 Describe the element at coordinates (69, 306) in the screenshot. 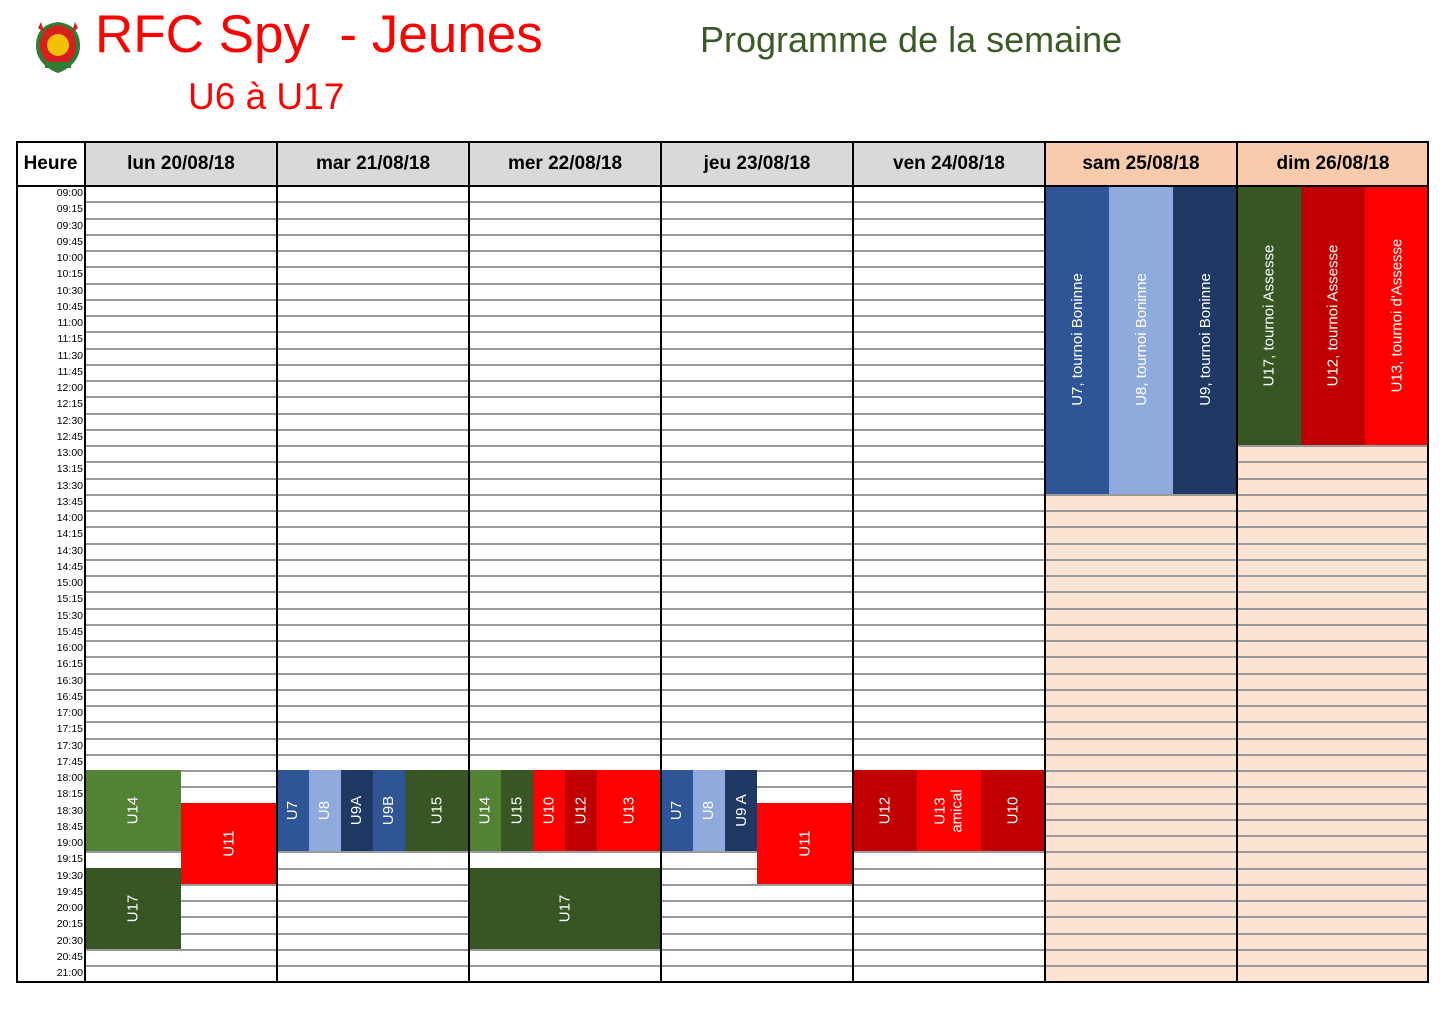

I see `time-label: 10:45` at that location.